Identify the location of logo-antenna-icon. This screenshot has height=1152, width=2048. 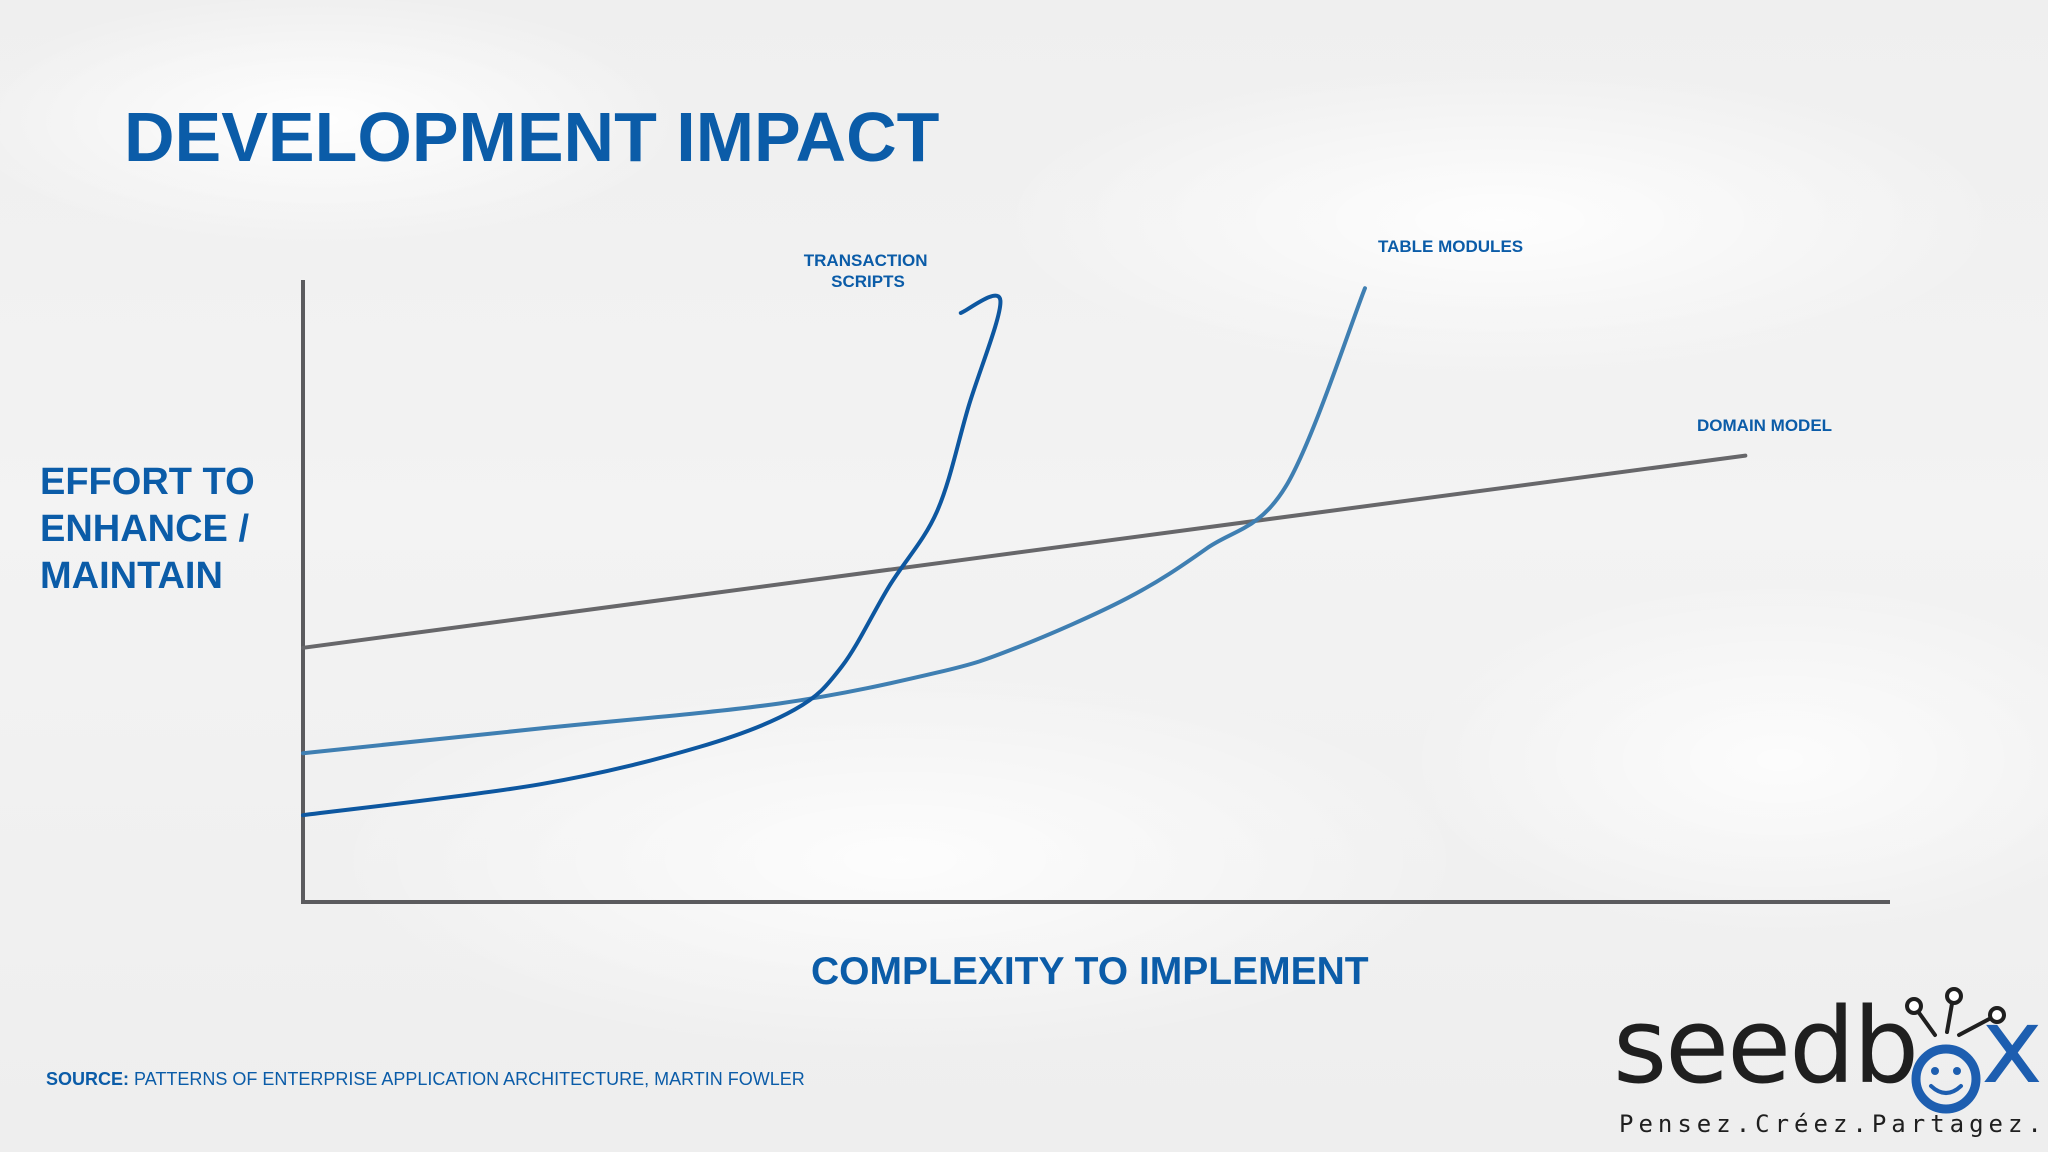
(1955, 1050).